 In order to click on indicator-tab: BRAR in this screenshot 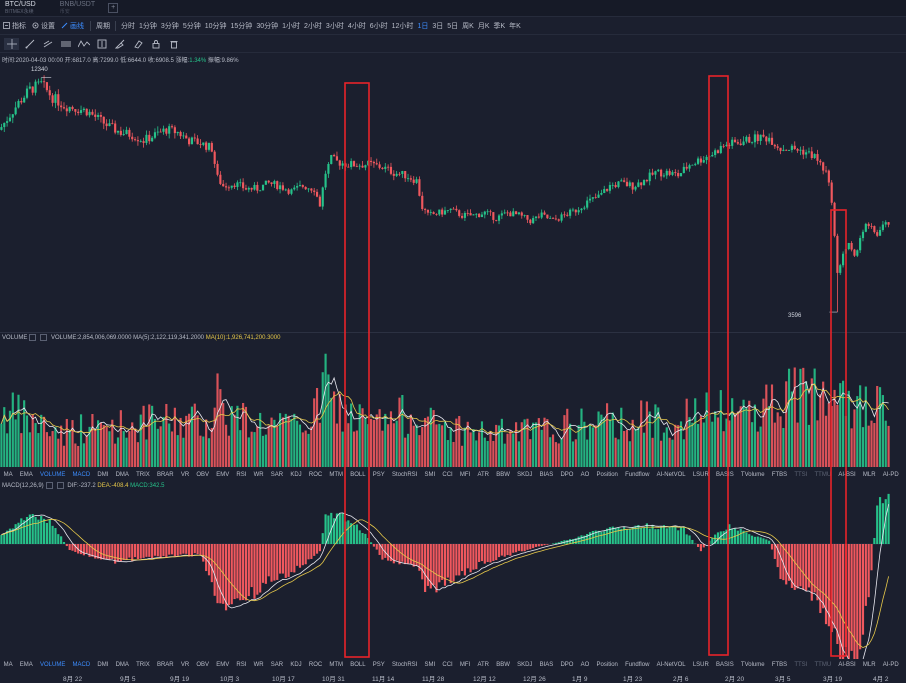, I will do `click(165, 474)`.